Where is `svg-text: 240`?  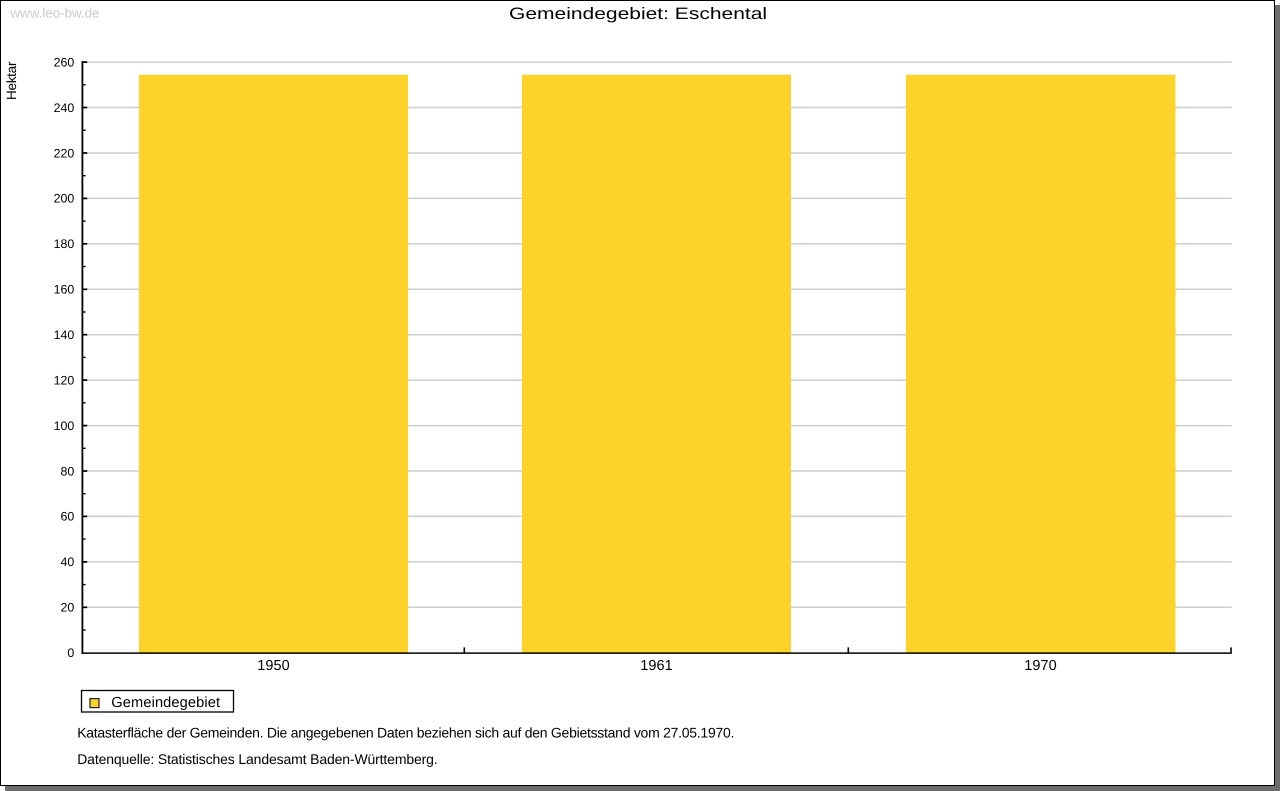 svg-text: 240 is located at coordinates (64, 108).